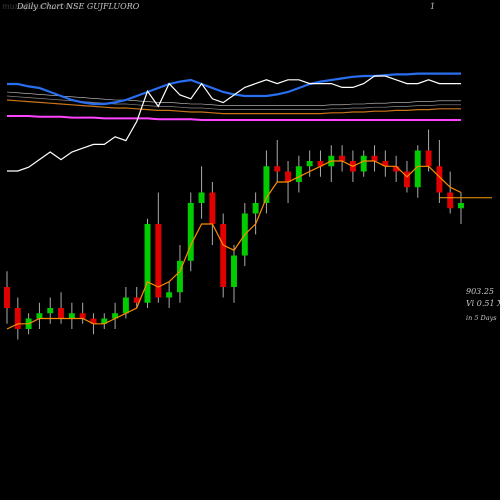  What do you see at coordinates (481, 318) in the screenshot?
I see `period-label: in 5 Days` at bounding box center [481, 318].